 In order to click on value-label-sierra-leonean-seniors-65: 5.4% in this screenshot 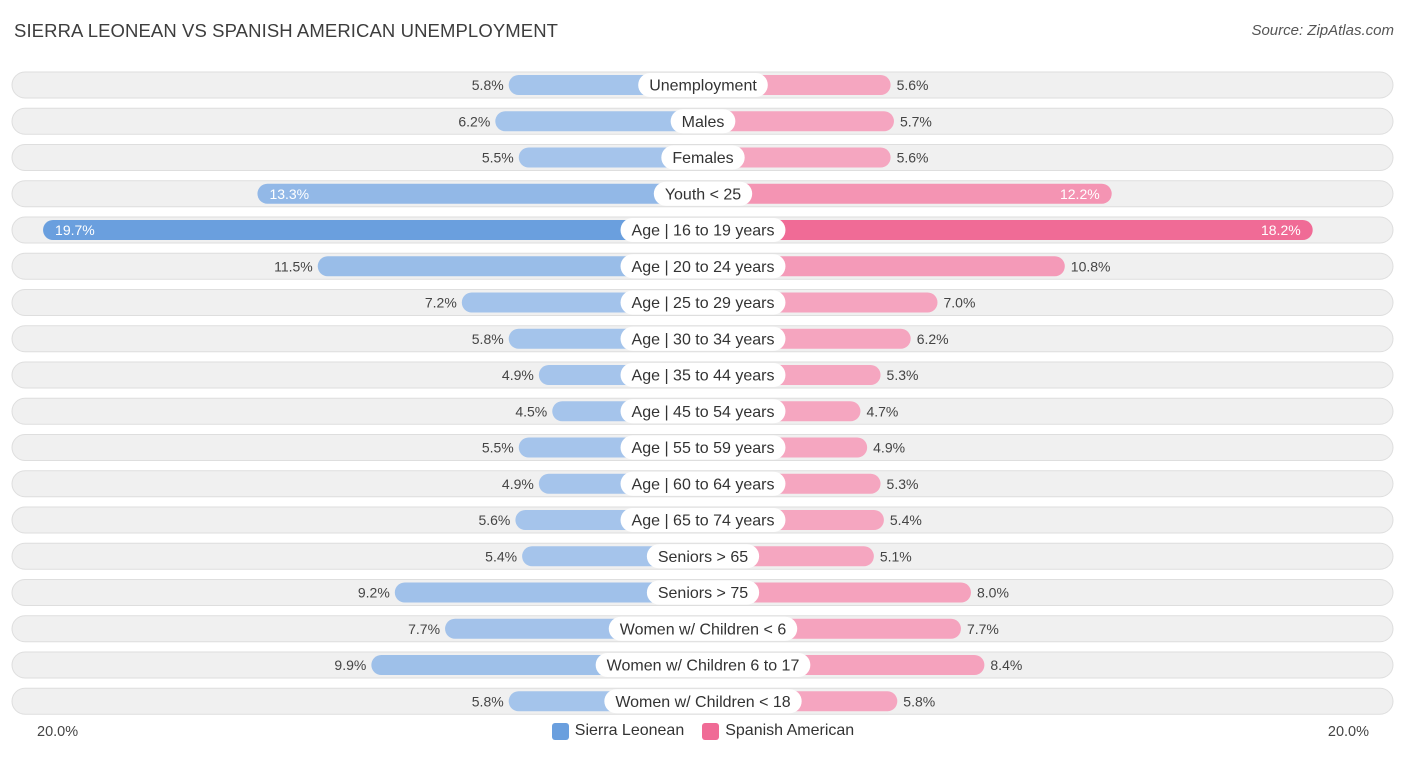, I will do `click(501, 556)`.